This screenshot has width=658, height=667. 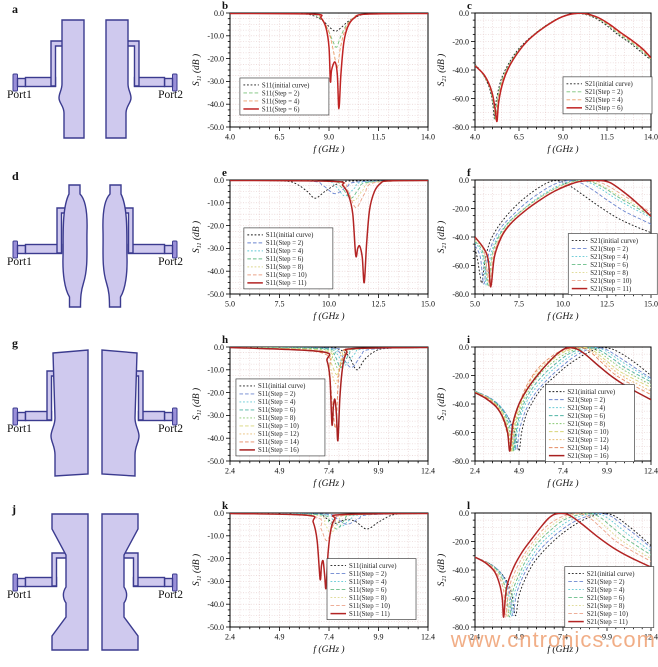 I want to click on svg-text: 6.5, so click(x=519, y=137).